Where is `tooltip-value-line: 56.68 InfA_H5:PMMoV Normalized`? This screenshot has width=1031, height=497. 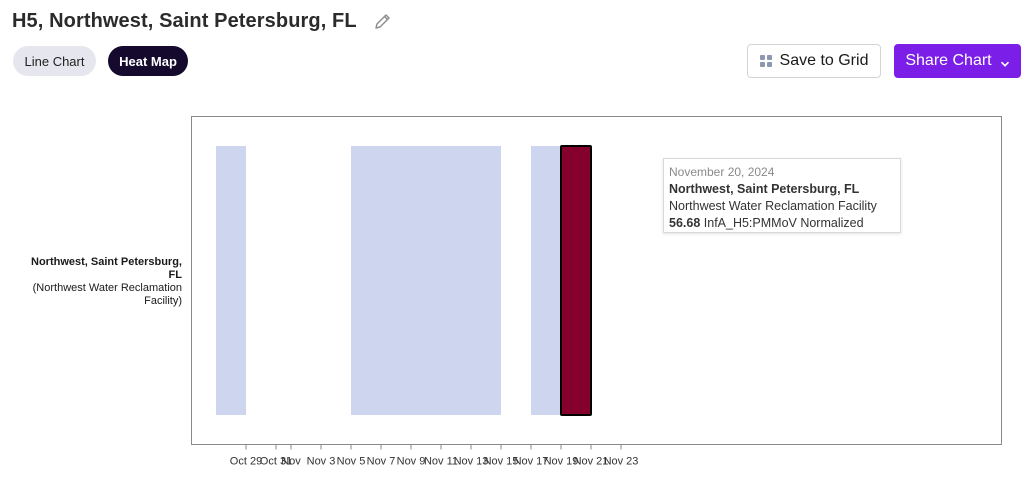 tooltip-value-line: 56.68 InfA_H5:PMMoV Normalized is located at coordinates (784, 223).